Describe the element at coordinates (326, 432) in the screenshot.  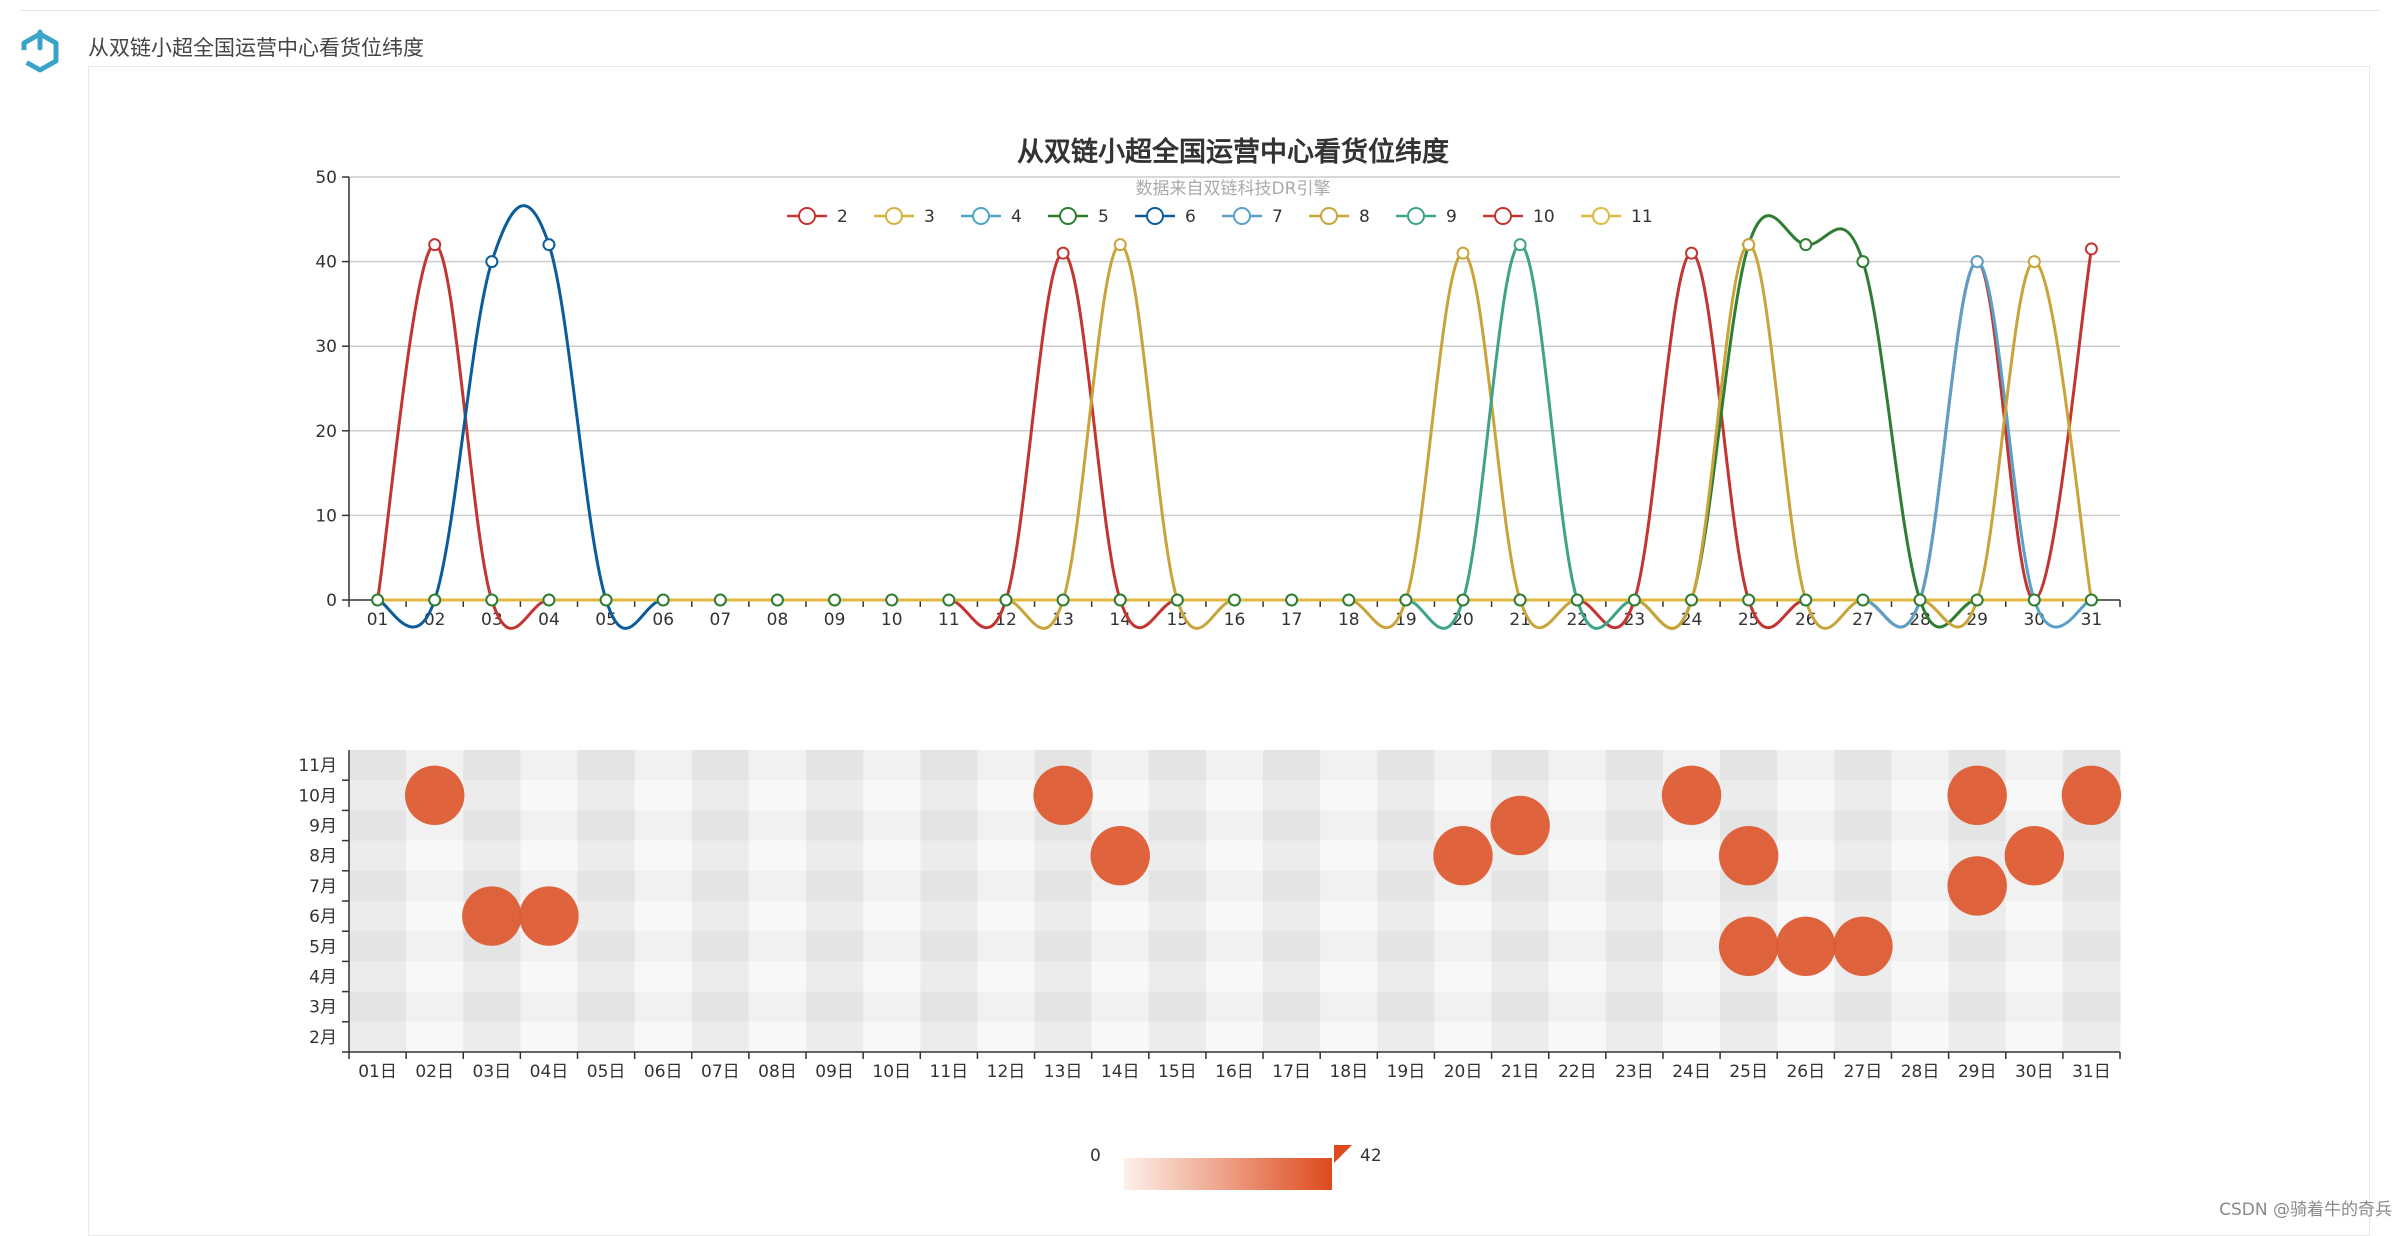
I see `y-tick-label: 20` at that location.